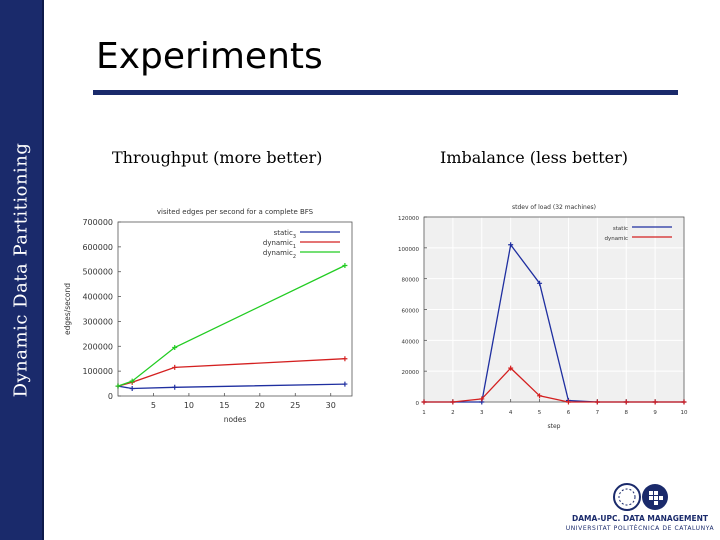 This screenshot has height=540, width=720. What do you see at coordinates (554, 207) in the screenshot?
I see `chart-title: stdev of load (32 machines)` at bounding box center [554, 207].